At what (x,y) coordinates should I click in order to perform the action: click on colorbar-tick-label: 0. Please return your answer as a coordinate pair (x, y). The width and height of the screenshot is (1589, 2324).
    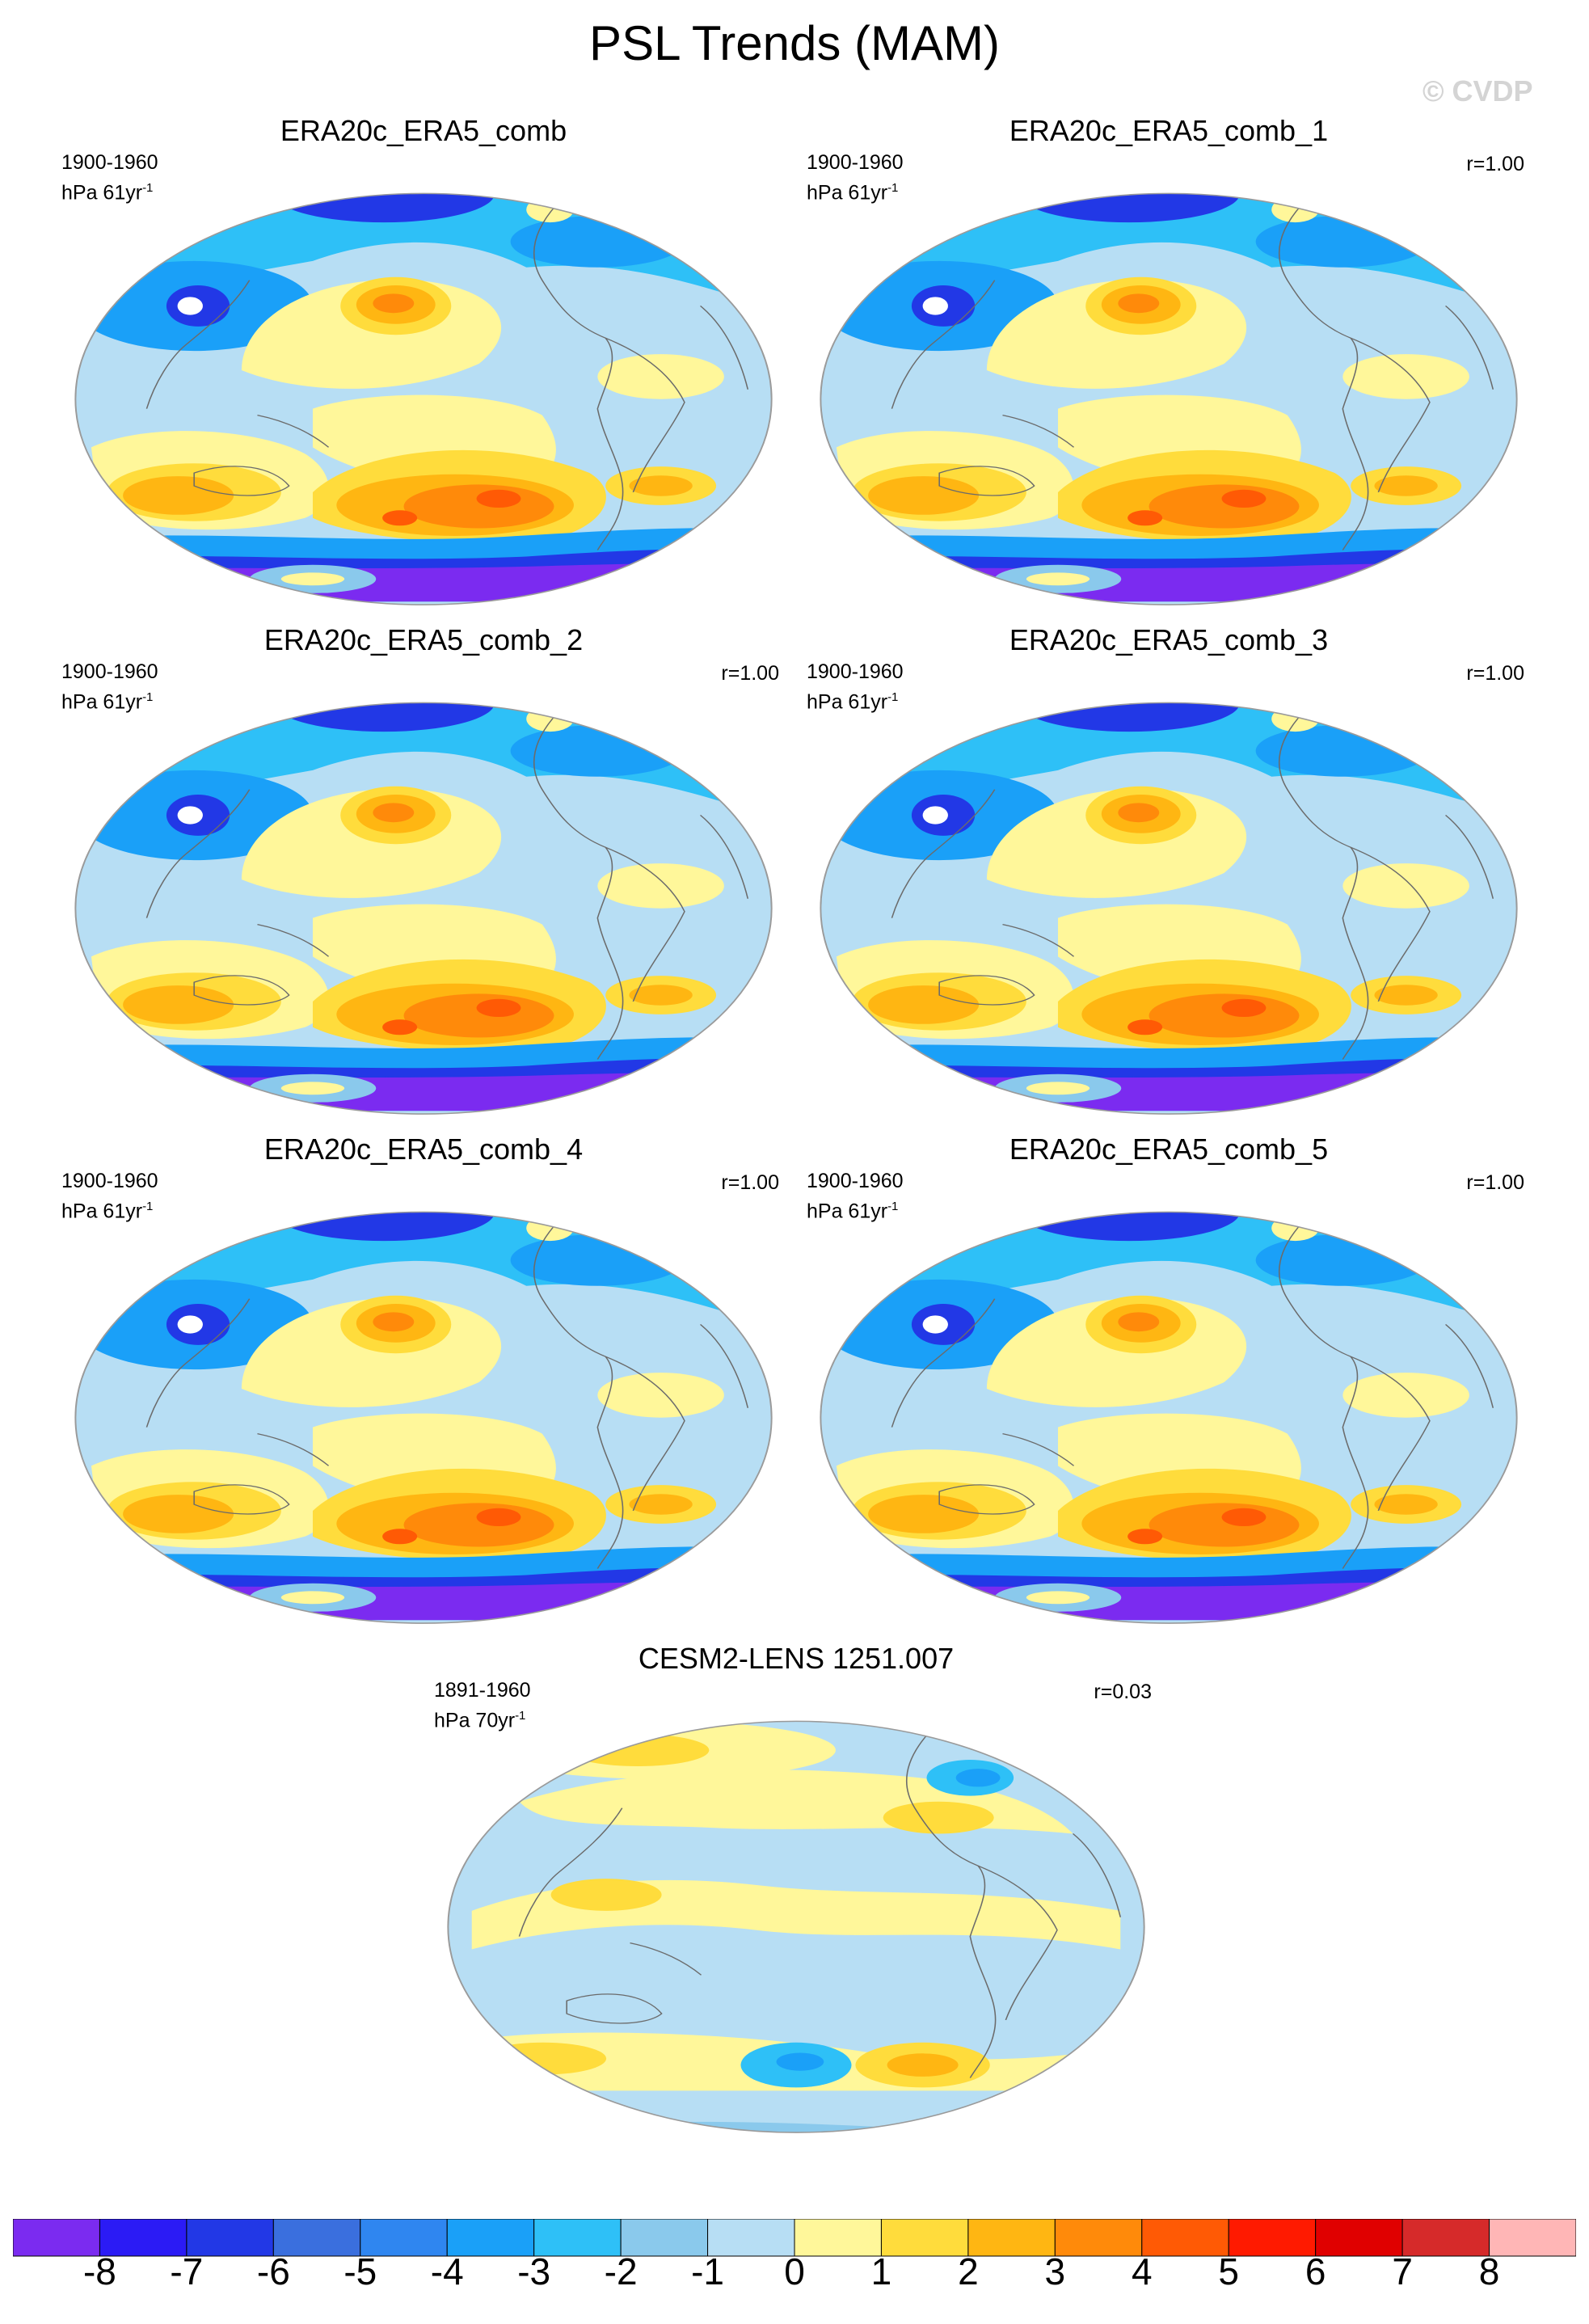
    Looking at the image, I should click on (794, 2271).